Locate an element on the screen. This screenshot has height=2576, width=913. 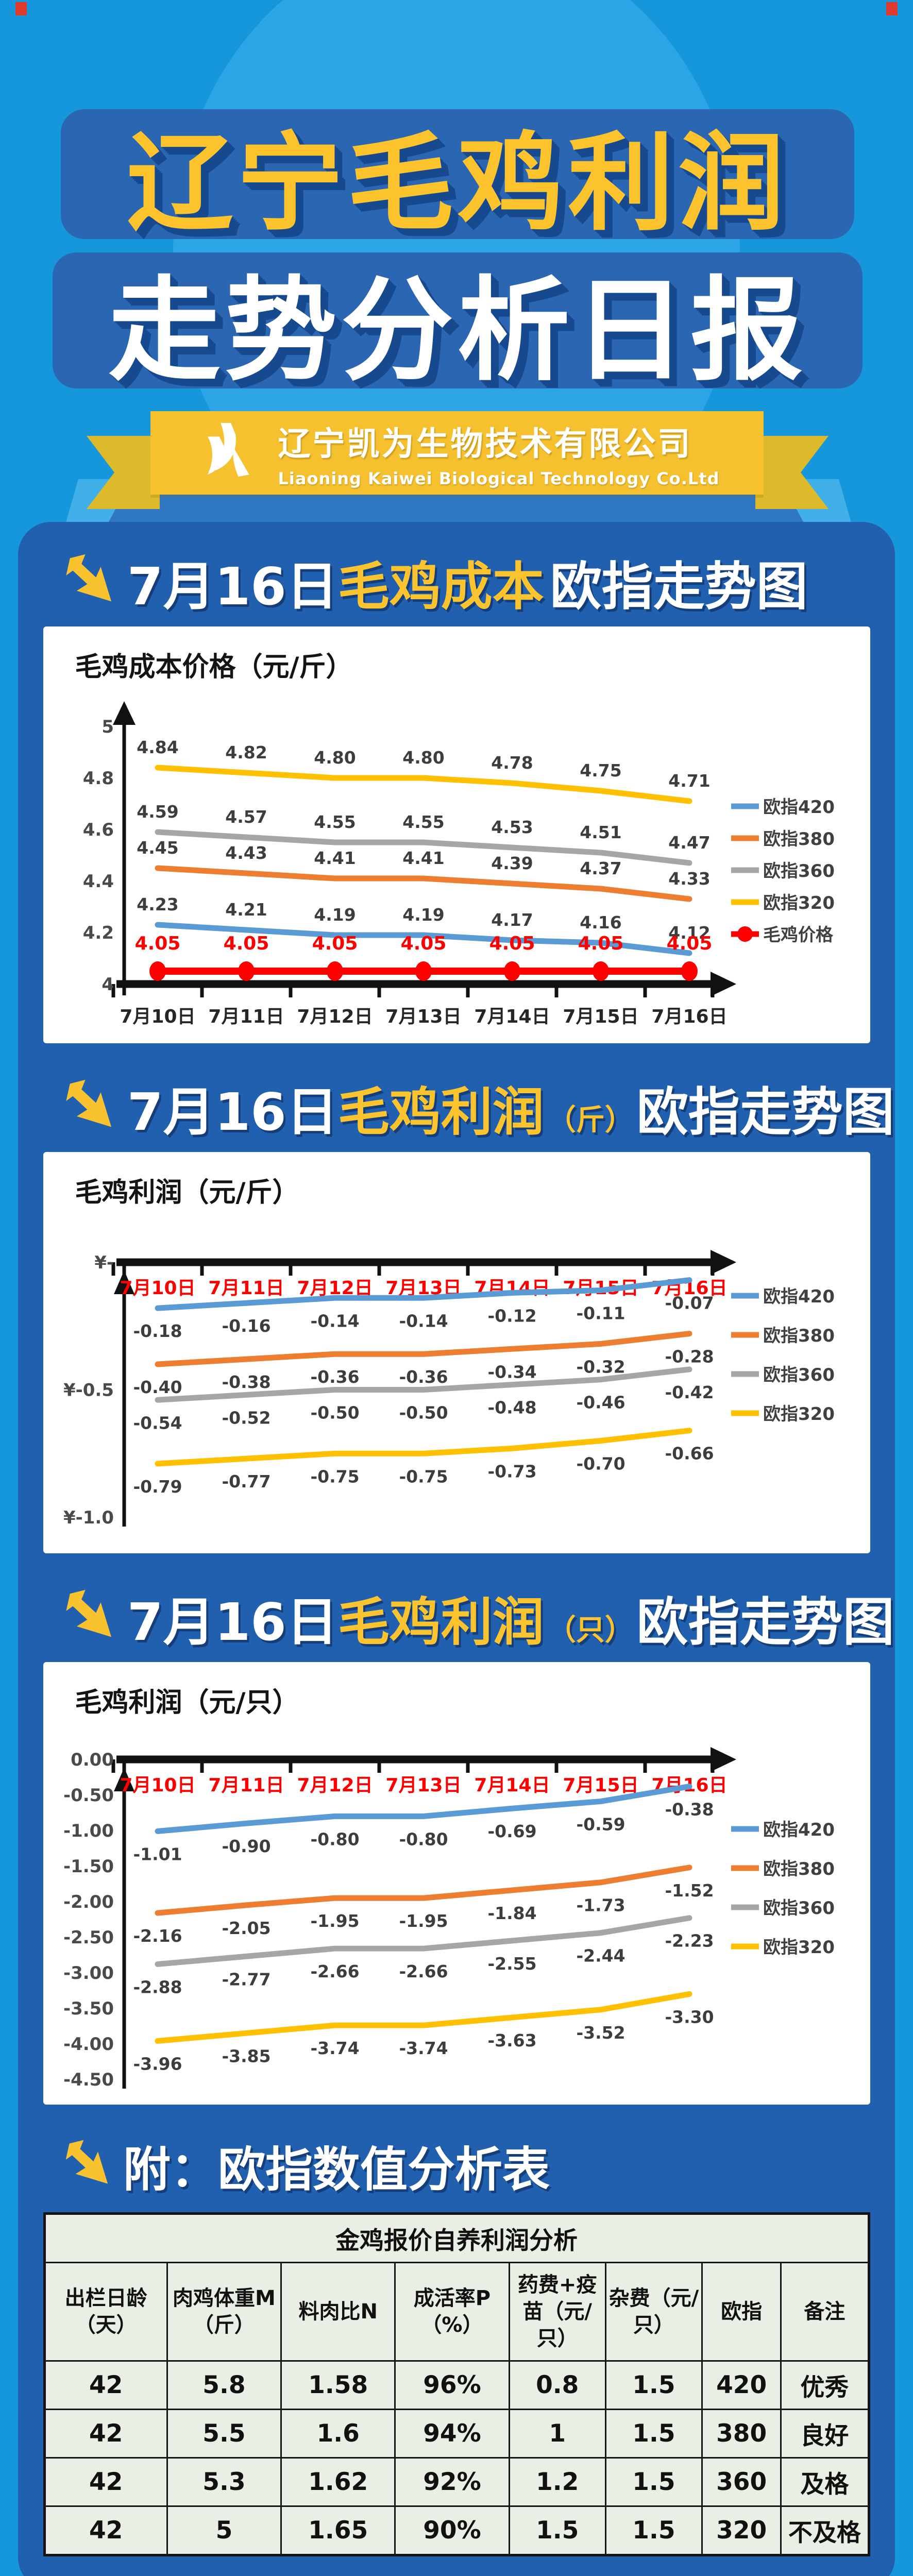
data-label: -0.32 is located at coordinates (600, 1367).